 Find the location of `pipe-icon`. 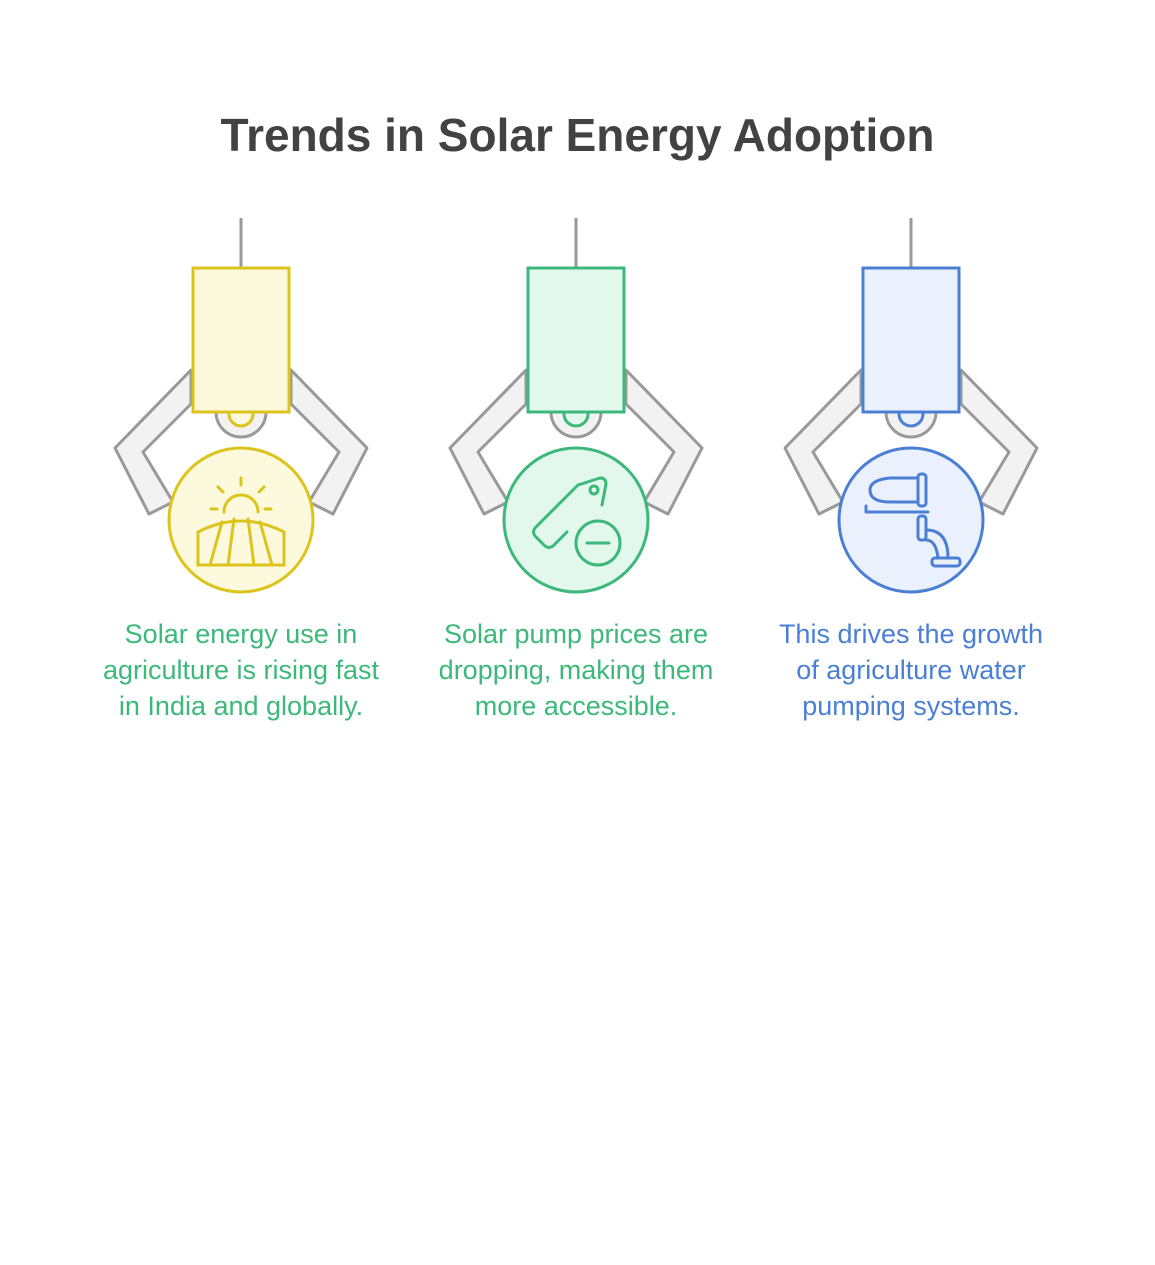

pipe-icon is located at coordinates (913, 520).